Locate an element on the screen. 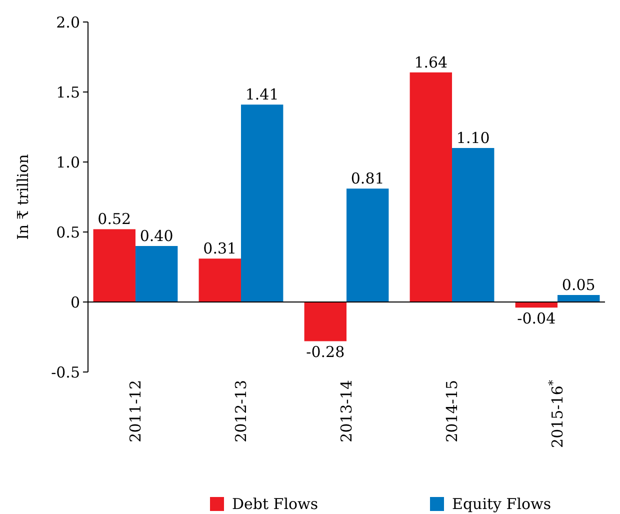 This screenshot has height=514, width=620. y-tick-label: -0.5 is located at coordinates (65, 372).